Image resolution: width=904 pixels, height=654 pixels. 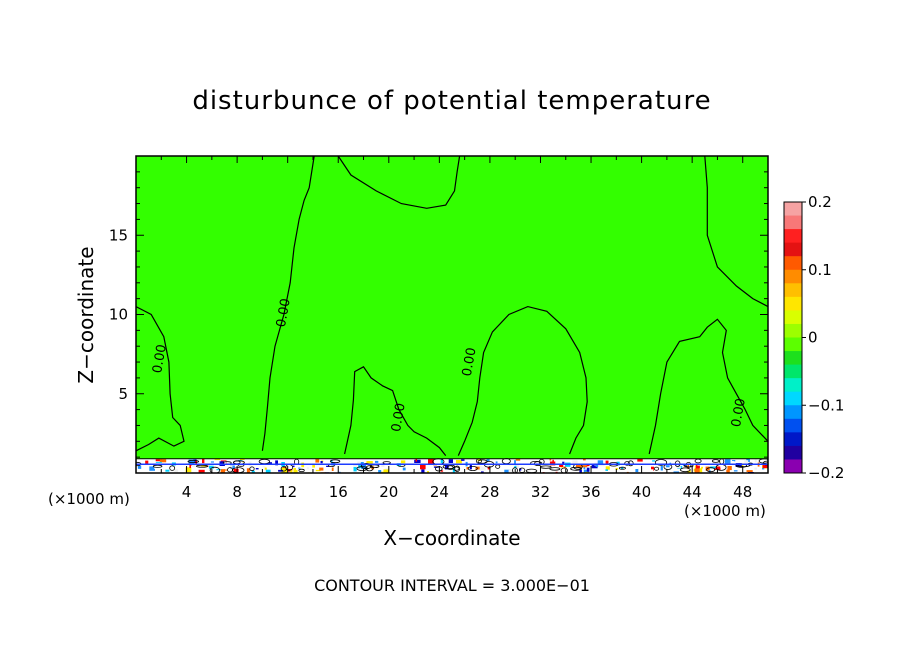 What do you see at coordinates (118, 315) in the screenshot?
I see `y-tick-label: 10` at bounding box center [118, 315].